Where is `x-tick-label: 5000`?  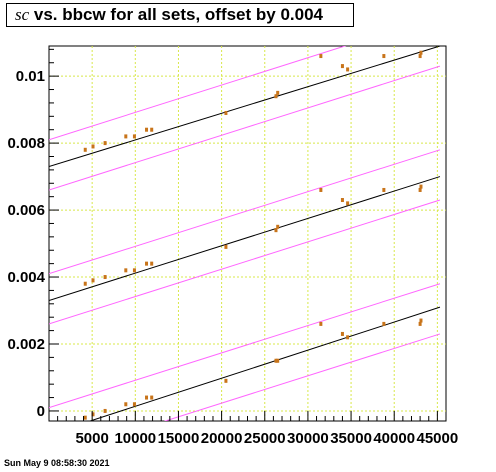
x-tick-label: 5000 is located at coordinates (91, 438).